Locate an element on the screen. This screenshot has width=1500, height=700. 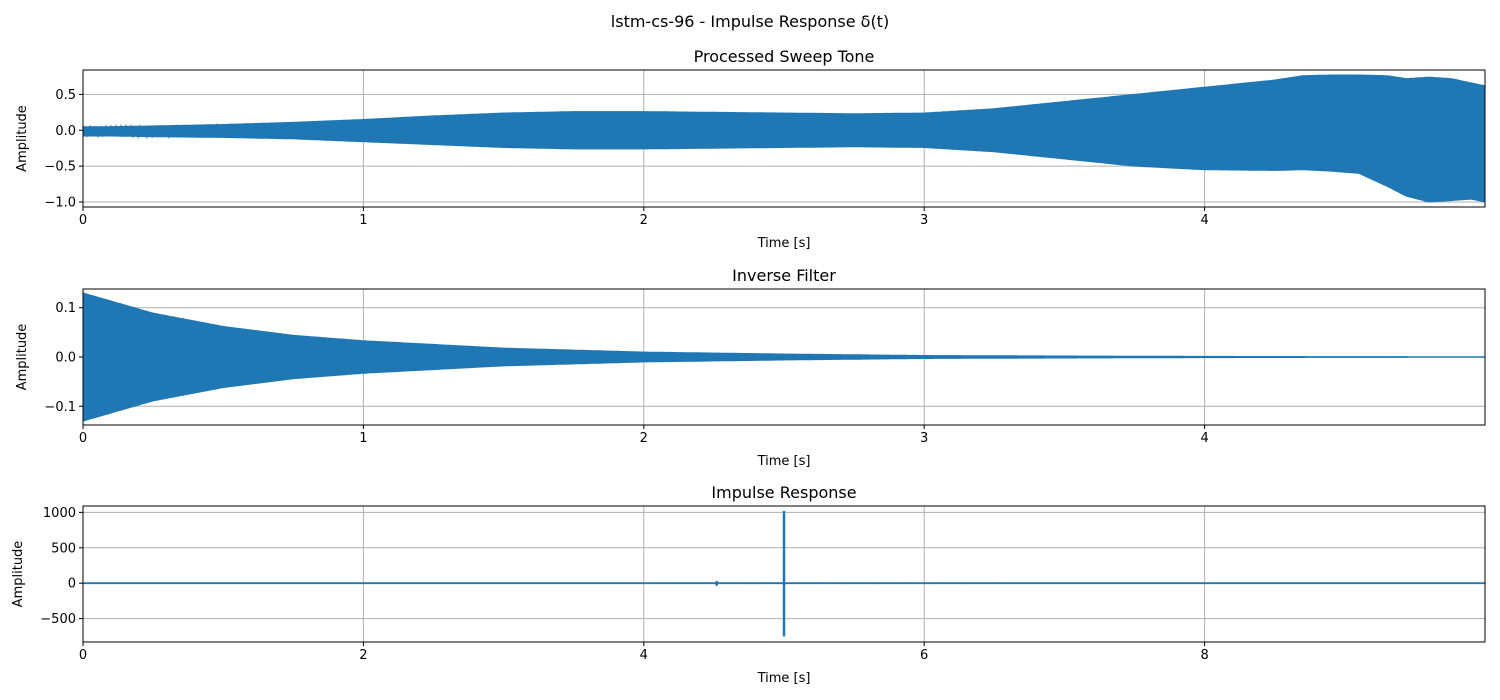
ytick-label: 500 is located at coordinates (63, 548).